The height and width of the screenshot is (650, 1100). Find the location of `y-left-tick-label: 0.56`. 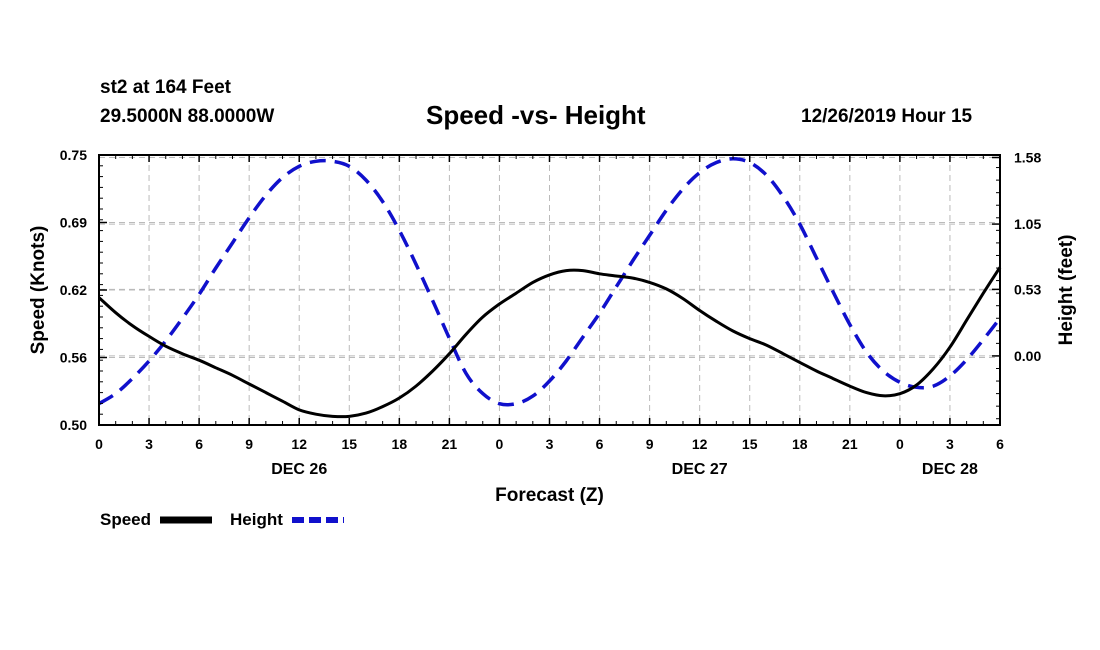

y-left-tick-label: 0.56 is located at coordinates (73, 358).